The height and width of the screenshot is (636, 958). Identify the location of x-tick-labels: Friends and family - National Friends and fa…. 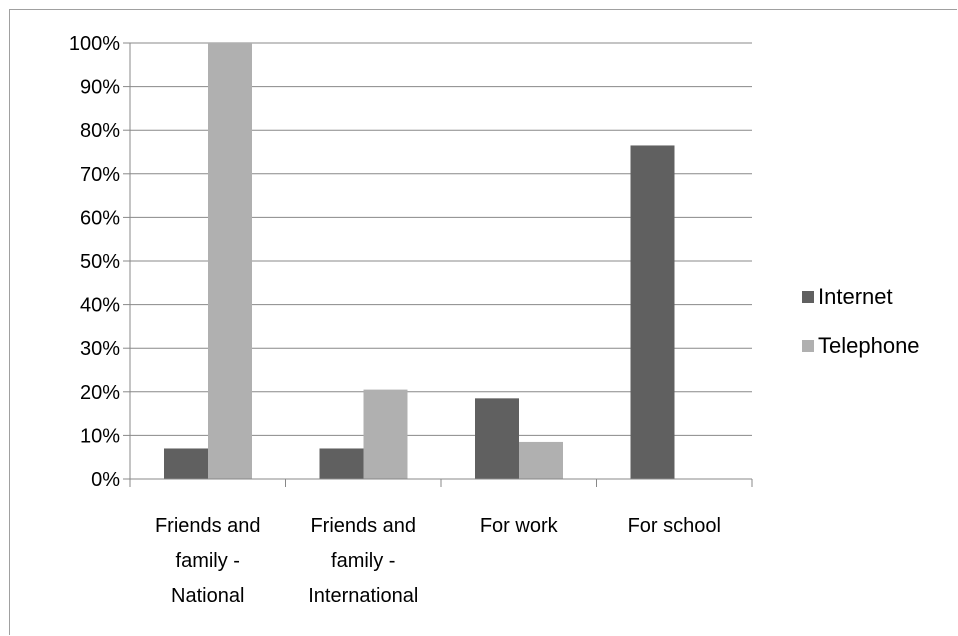
(438, 561).